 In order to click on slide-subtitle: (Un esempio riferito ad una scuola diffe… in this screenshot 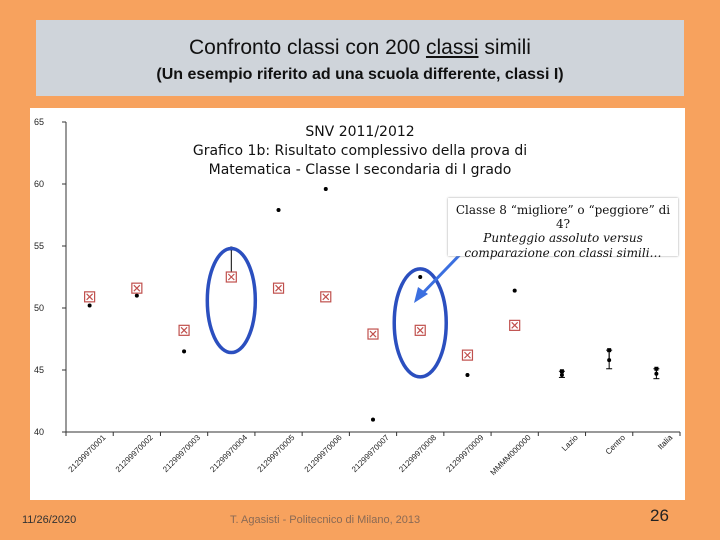, I will do `click(360, 74)`.